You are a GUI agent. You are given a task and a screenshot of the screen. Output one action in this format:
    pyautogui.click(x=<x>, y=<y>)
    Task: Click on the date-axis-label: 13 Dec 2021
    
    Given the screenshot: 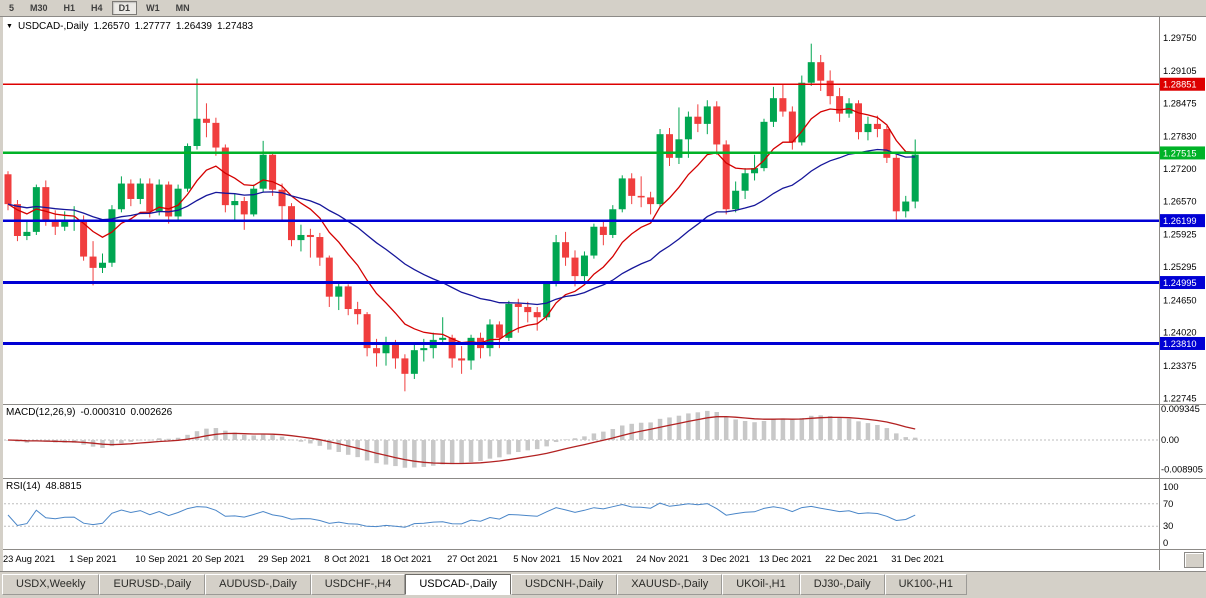 What is the action you would take?
    pyautogui.click(x=785, y=559)
    